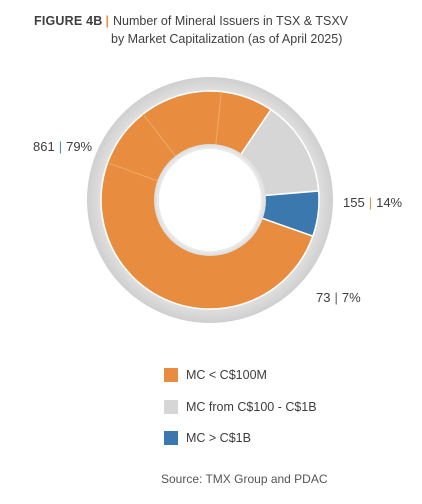 Image resolution: width=422 pixels, height=504 pixels. What do you see at coordinates (210, 200) in the screenshot?
I see `donut-hole-center` at bounding box center [210, 200].